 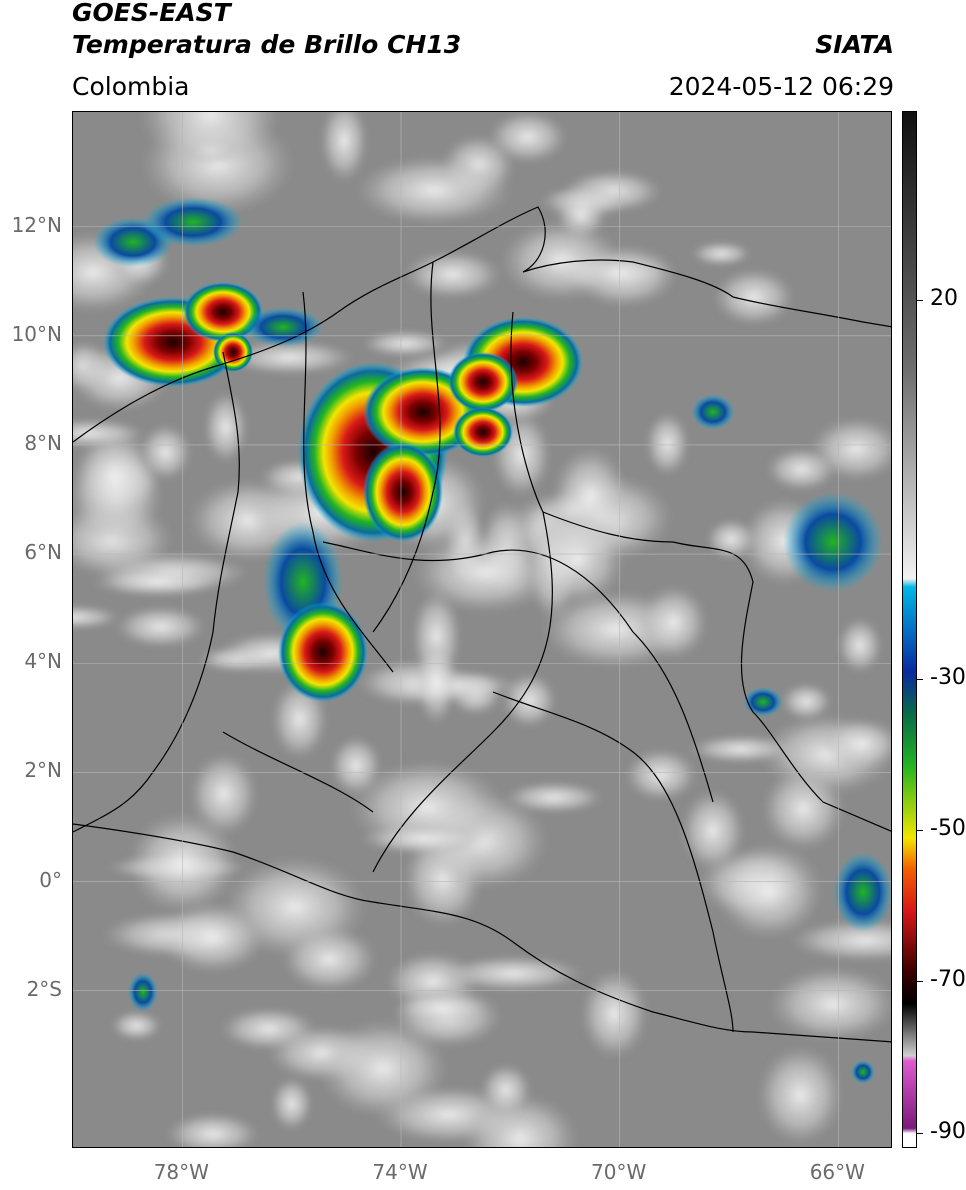 I want to click on lat-label: 4°N, so click(x=43, y=661).